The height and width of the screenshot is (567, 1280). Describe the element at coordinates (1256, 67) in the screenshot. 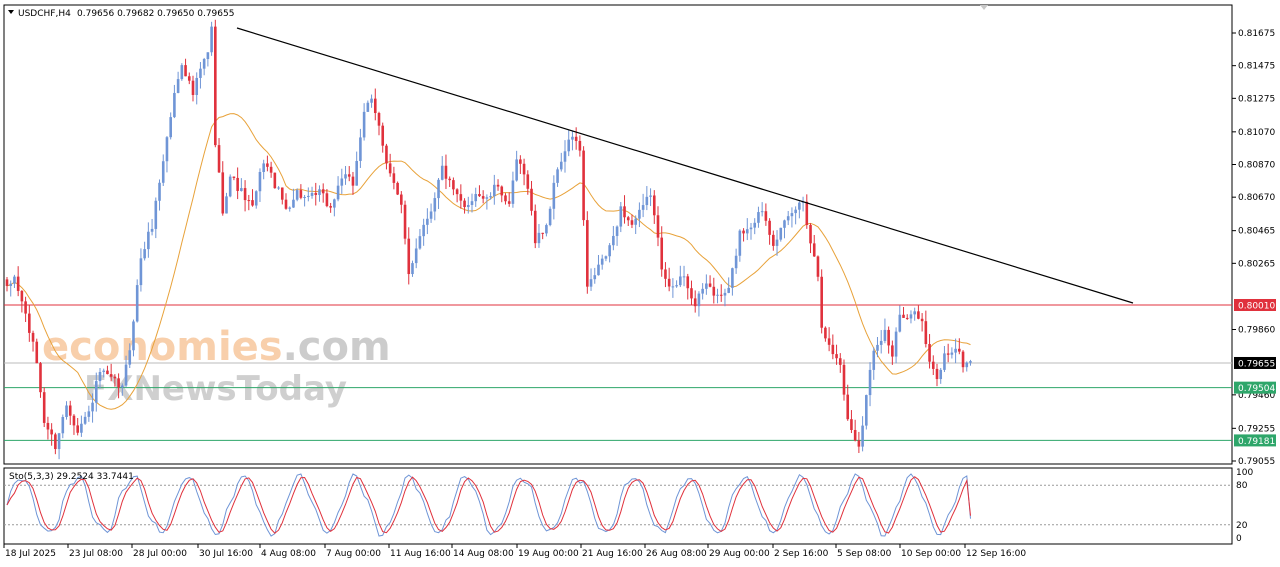

I see `price-tick-label: 0.81475` at that location.